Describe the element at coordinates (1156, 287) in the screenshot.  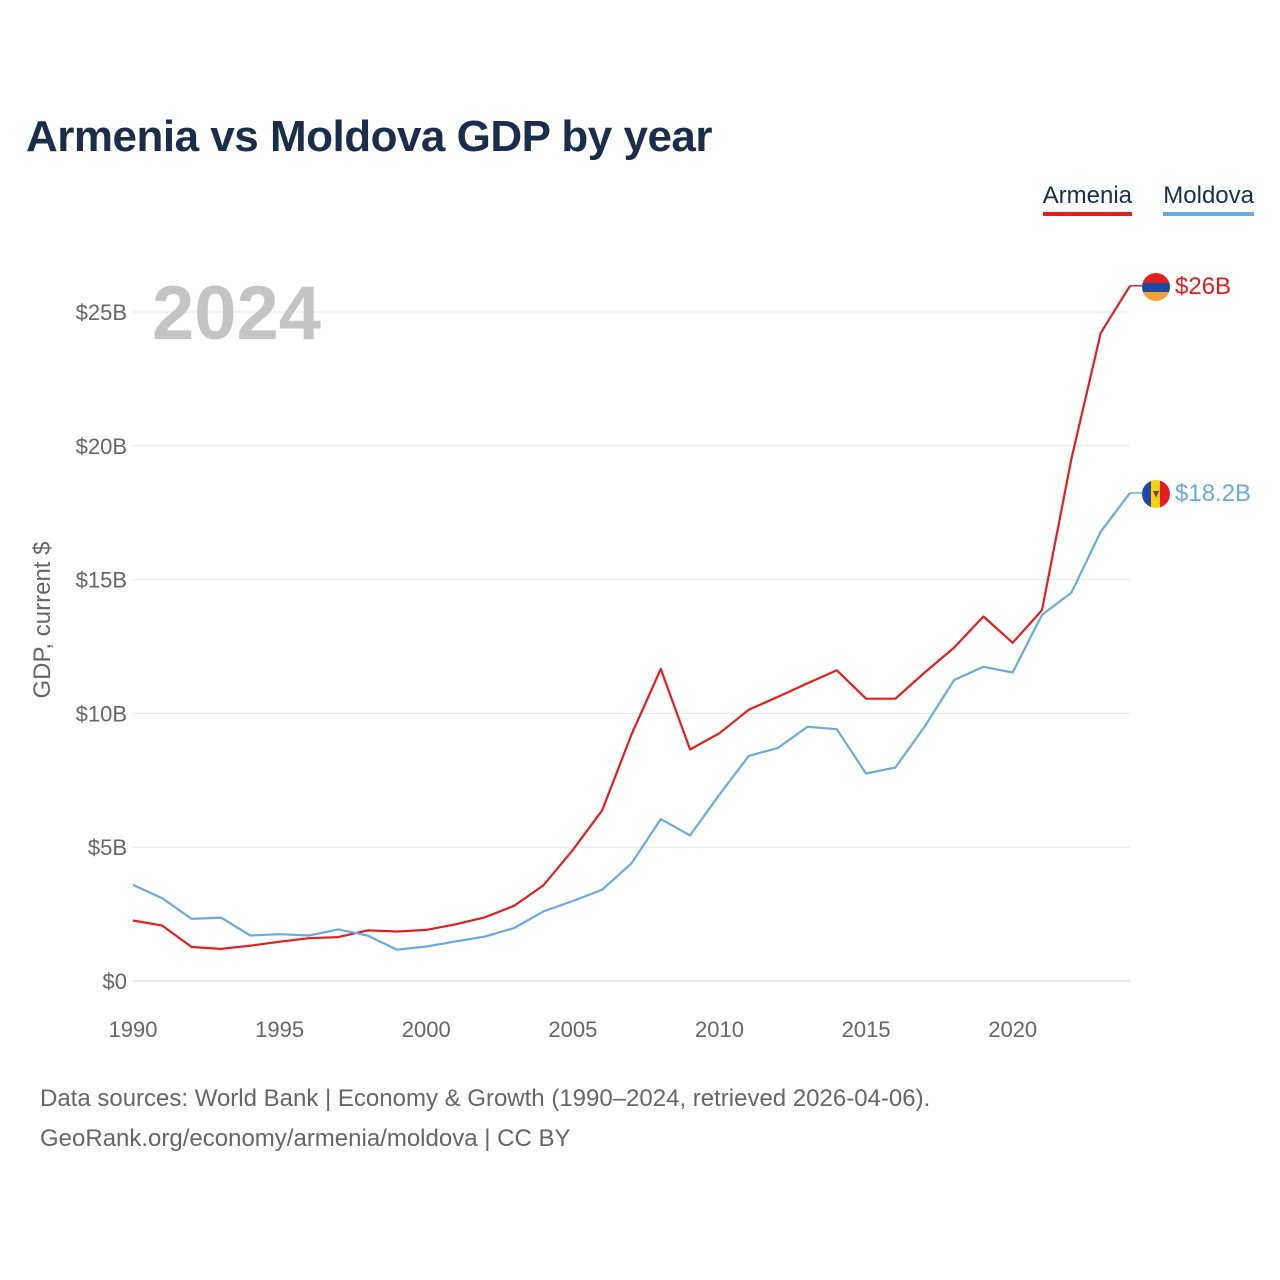
I see `armenia-flag-icon` at that location.